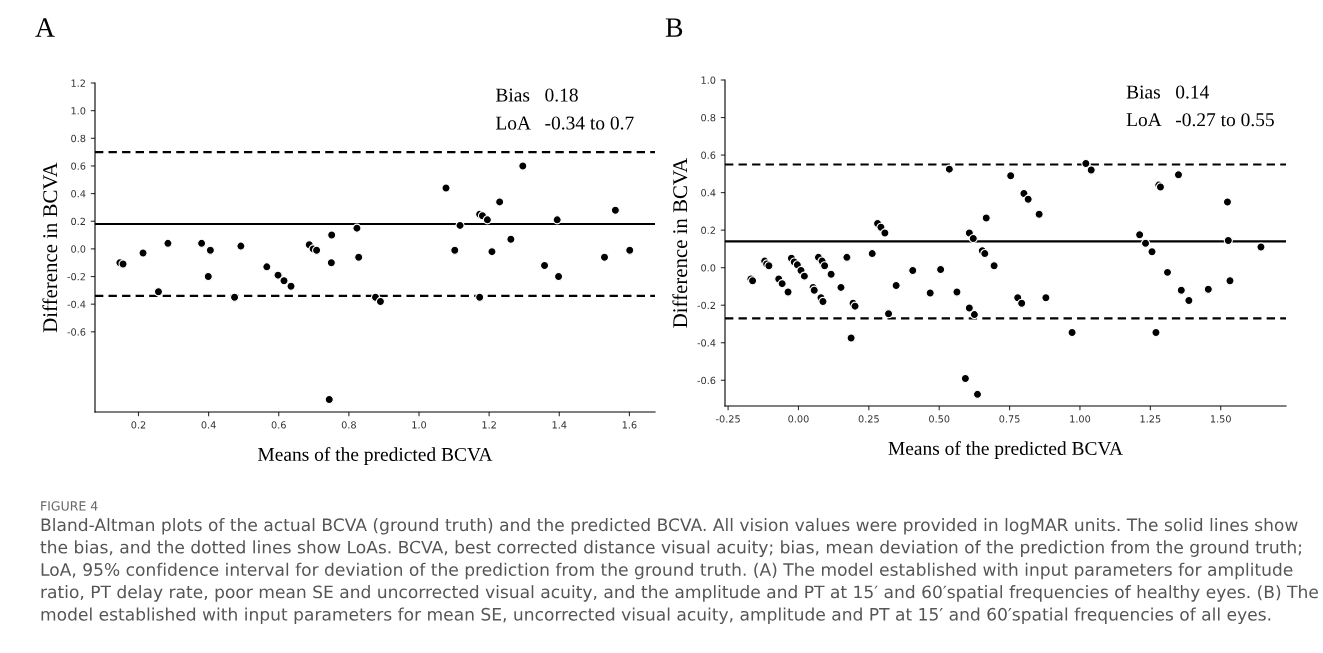 Image resolution: width=1323 pixels, height=653 pixels. What do you see at coordinates (1009, 419) in the screenshot?
I see `x-tick-label: 0.75` at bounding box center [1009, 419].